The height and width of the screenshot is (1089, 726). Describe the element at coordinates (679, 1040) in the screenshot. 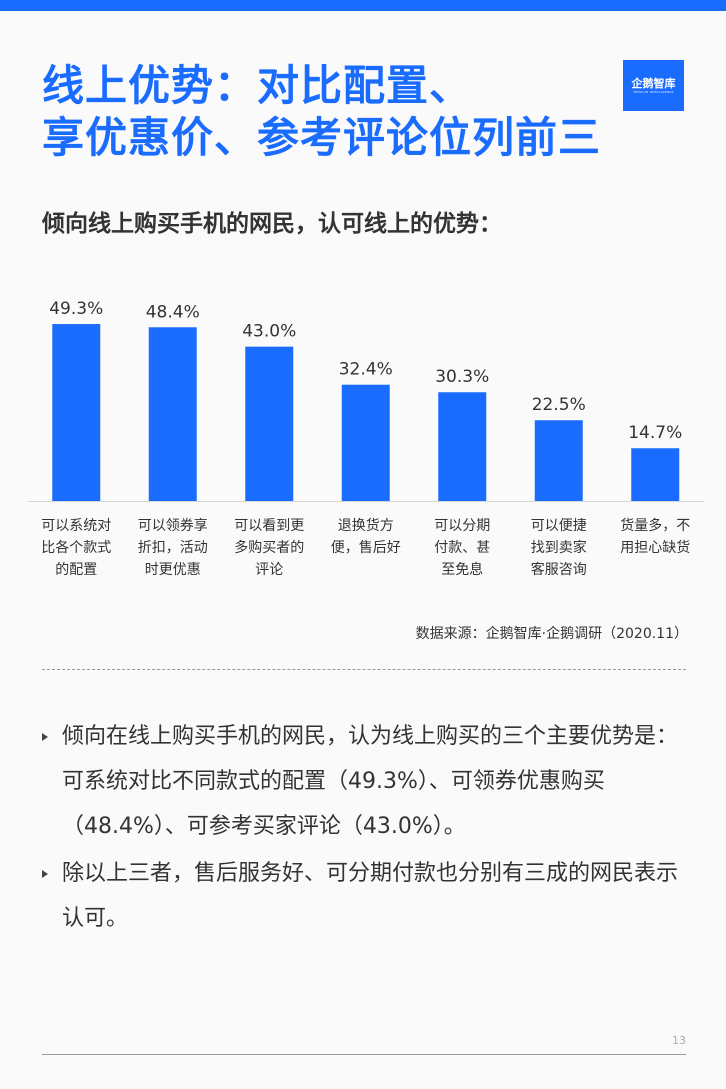

I see `page-number: 13` at that location.